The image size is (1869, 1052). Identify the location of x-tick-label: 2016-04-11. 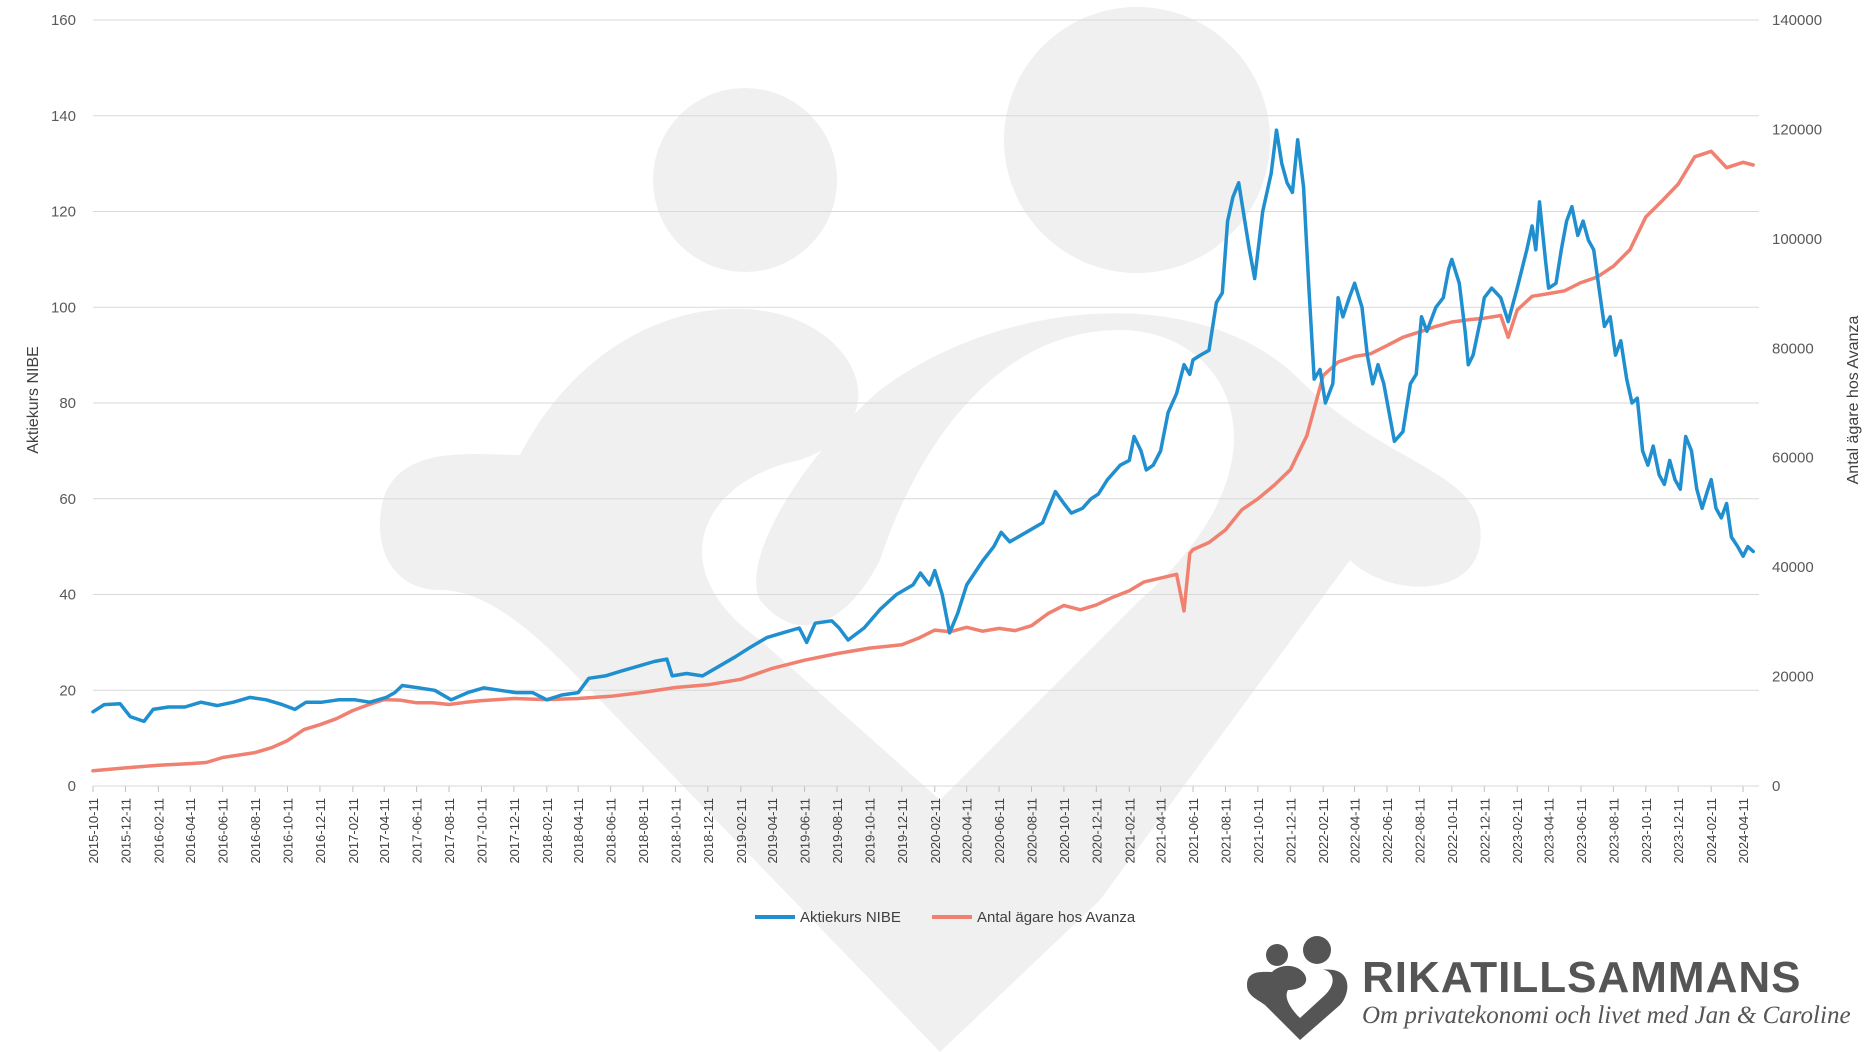
(190, 831).